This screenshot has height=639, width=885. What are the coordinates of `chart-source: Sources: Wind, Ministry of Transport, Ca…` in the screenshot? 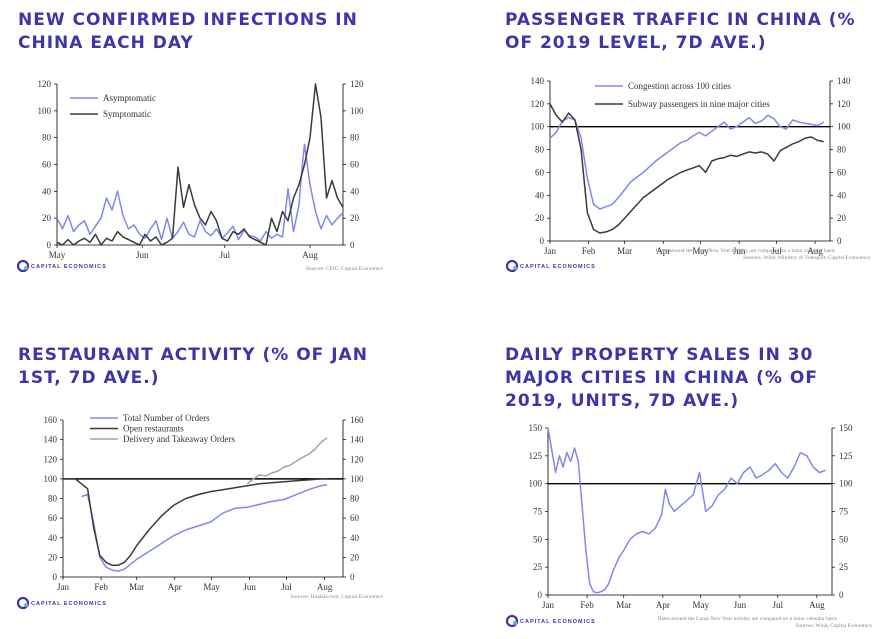 It's located at (806, 257).